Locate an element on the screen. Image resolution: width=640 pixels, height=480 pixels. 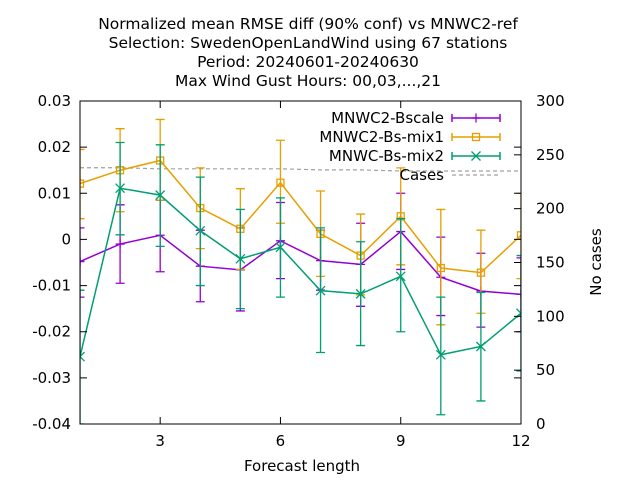
cases-line is located at coordinates (300, 169).